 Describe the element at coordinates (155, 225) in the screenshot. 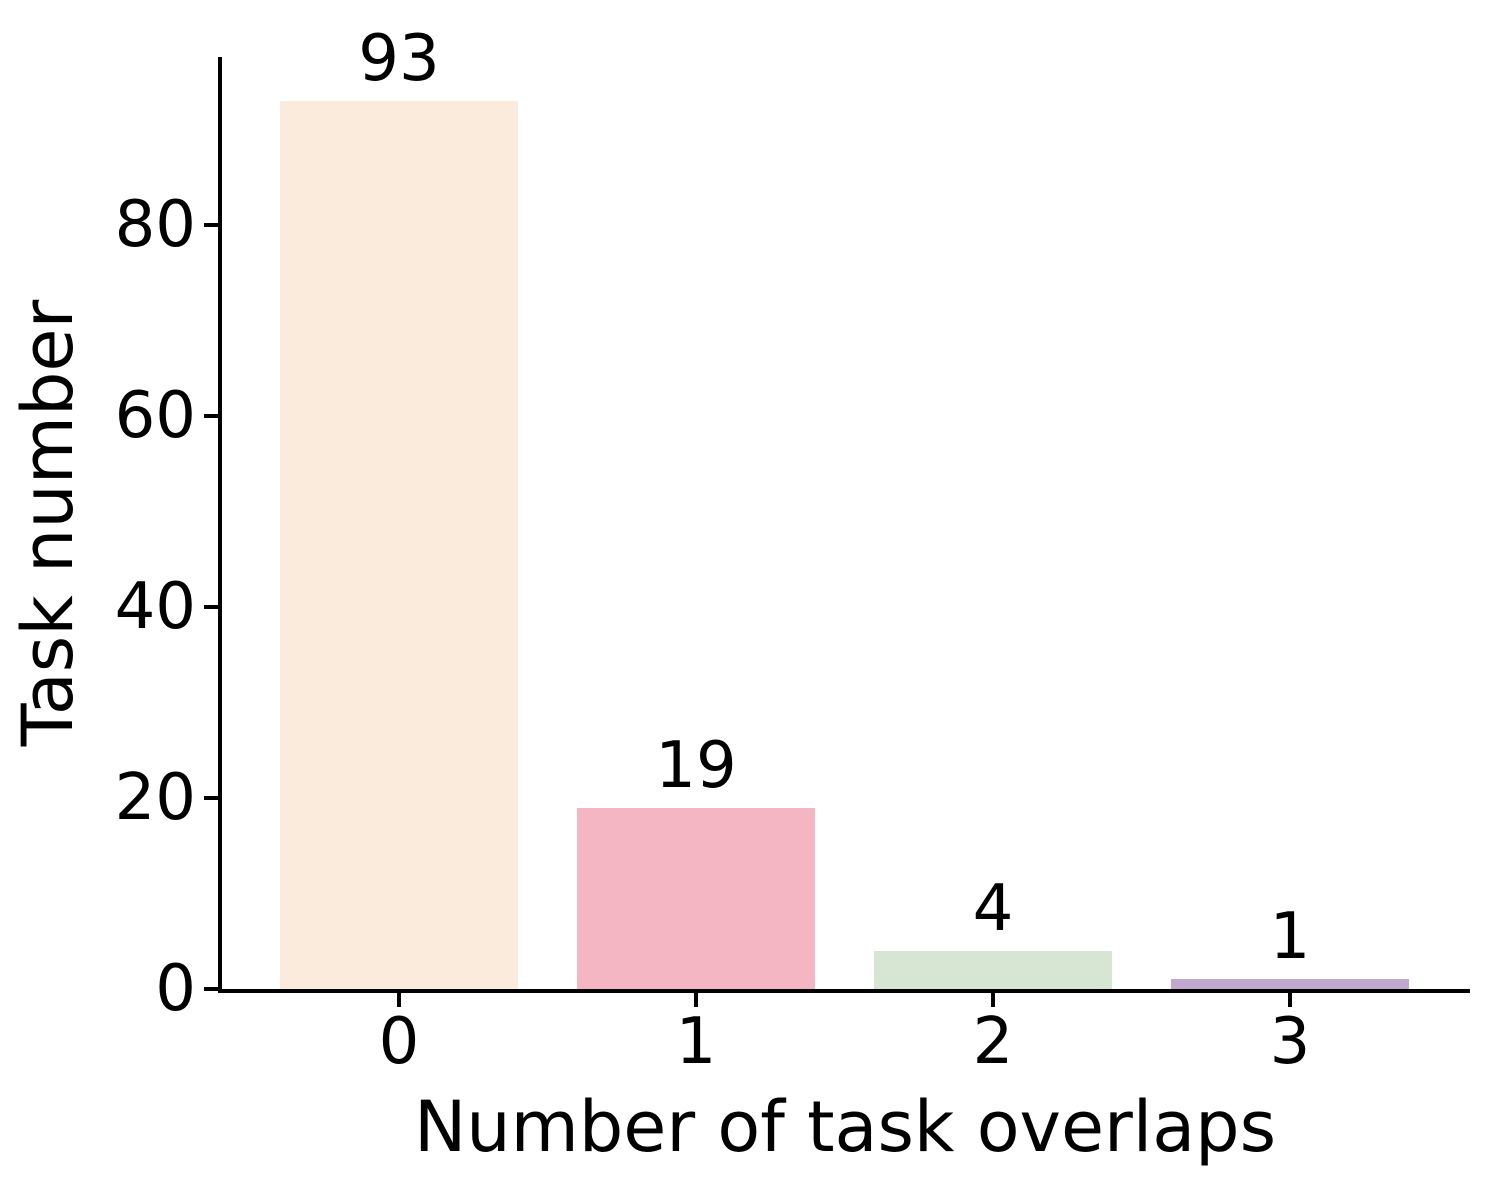

I see `y-tick-label: 80` at that location.